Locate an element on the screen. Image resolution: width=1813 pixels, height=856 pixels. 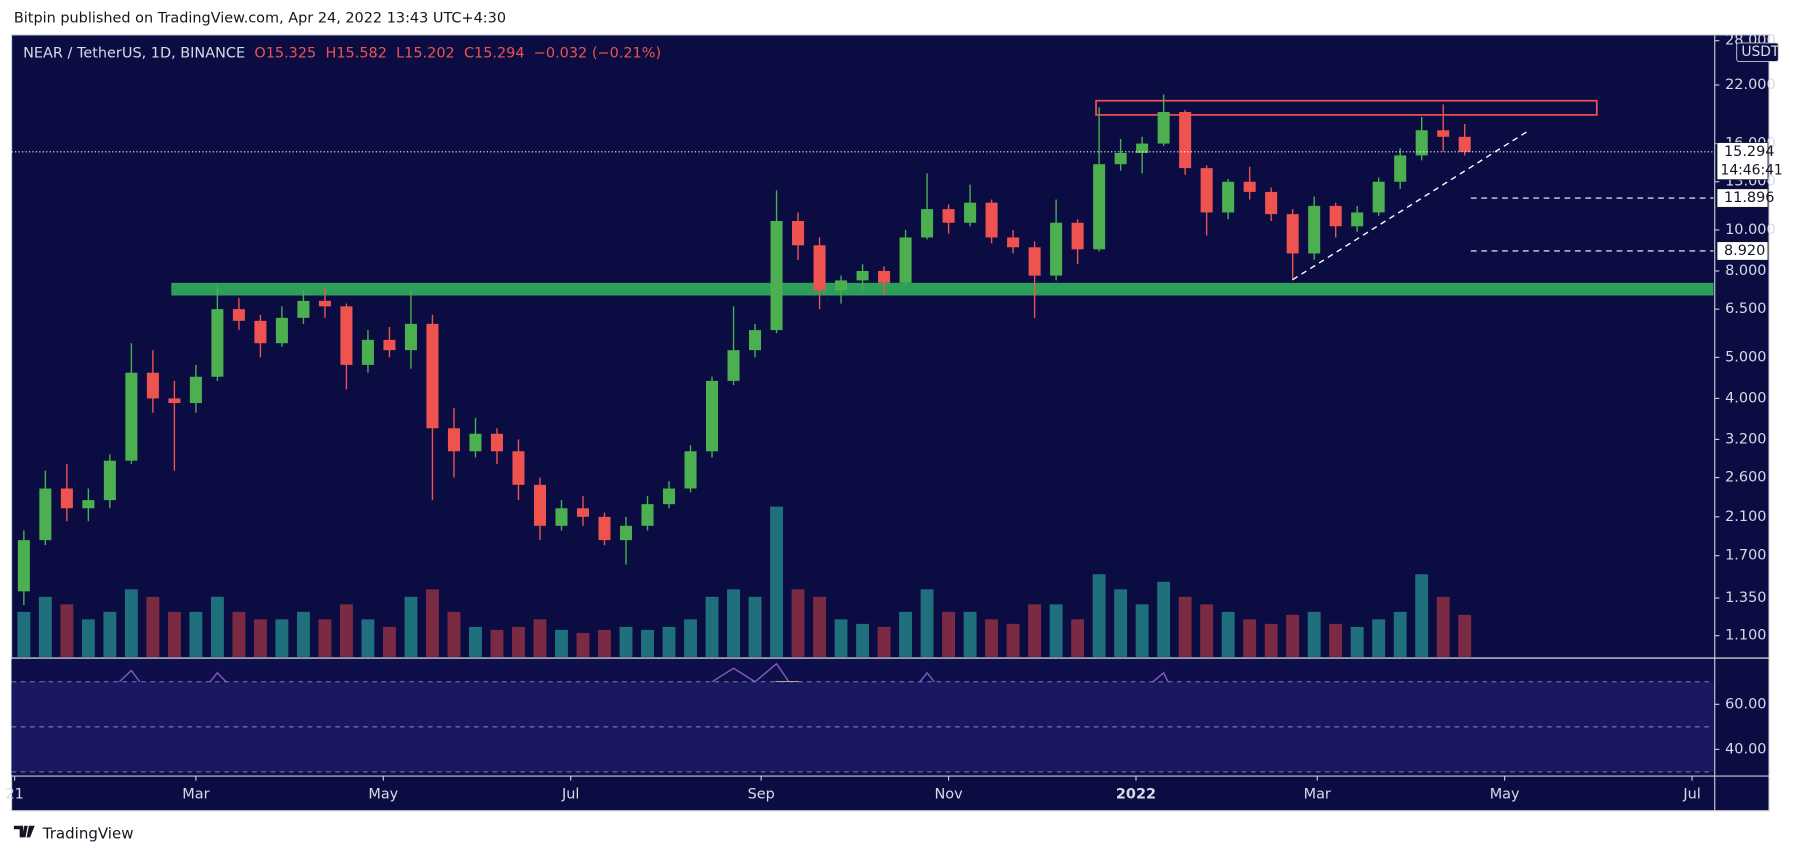
x-tick-label: May is located at coordinates (1505, 795).